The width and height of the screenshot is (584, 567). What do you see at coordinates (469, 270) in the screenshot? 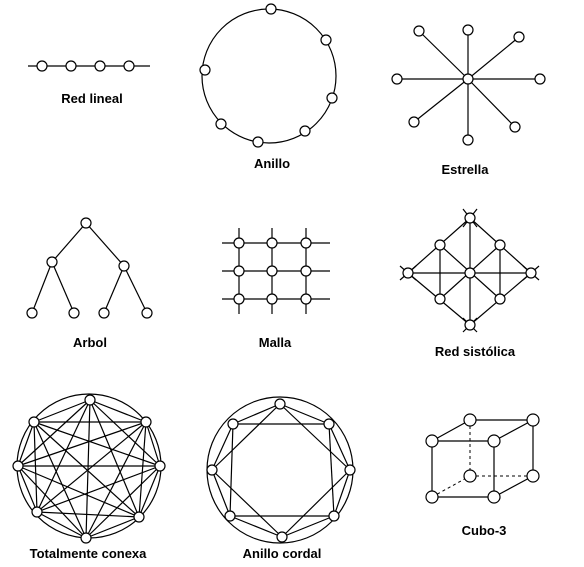
I see `diagram-red-sistolica` at bounding box center [469, 270].